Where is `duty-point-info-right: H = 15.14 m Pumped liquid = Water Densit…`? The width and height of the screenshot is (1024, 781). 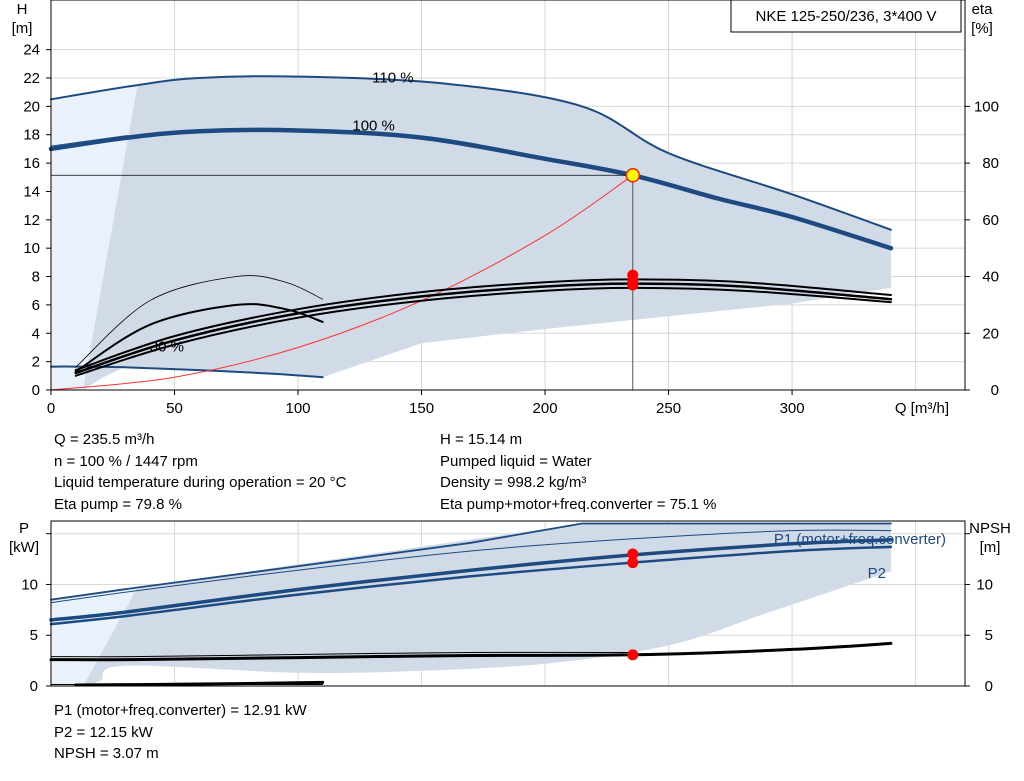 duty-point-info-right: H = 15.14 m Pumped liquid = Water Densit… is located at coordinates (578, 472).